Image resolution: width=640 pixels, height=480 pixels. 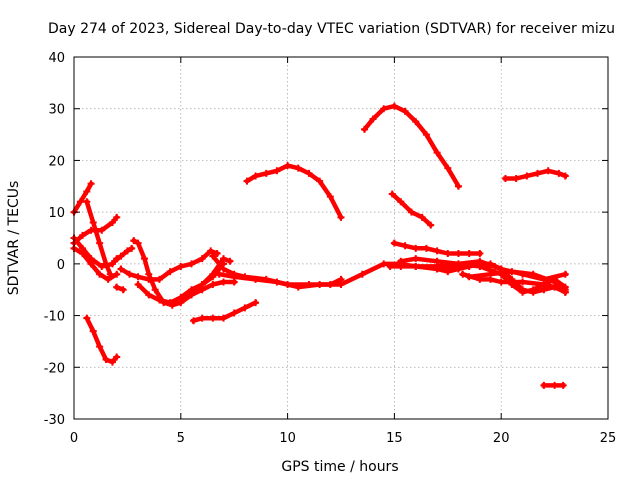 I want to click on x-axis-label: GPS time / hours, so click(x=339, y=467).